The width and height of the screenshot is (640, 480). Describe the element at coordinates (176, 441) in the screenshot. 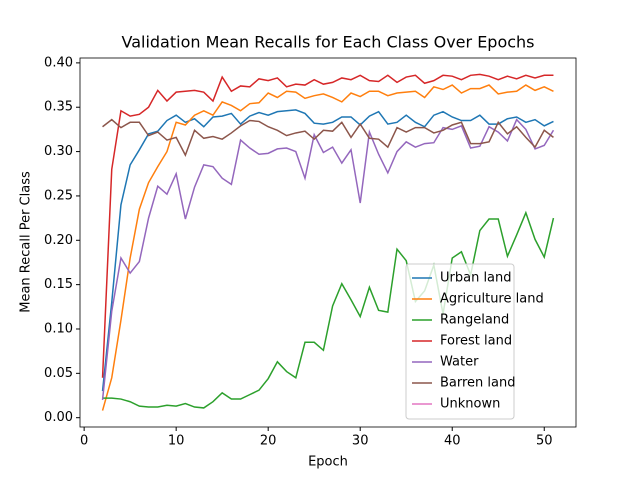

I see `x-tick-label: 10` at that location.